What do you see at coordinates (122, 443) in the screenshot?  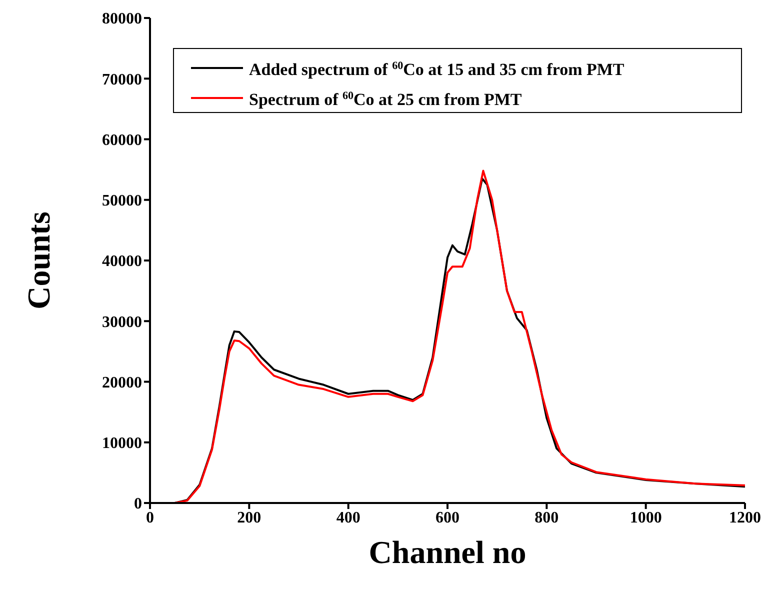 I see `y-tick-label: 10000` at bounding box center [122, 443].